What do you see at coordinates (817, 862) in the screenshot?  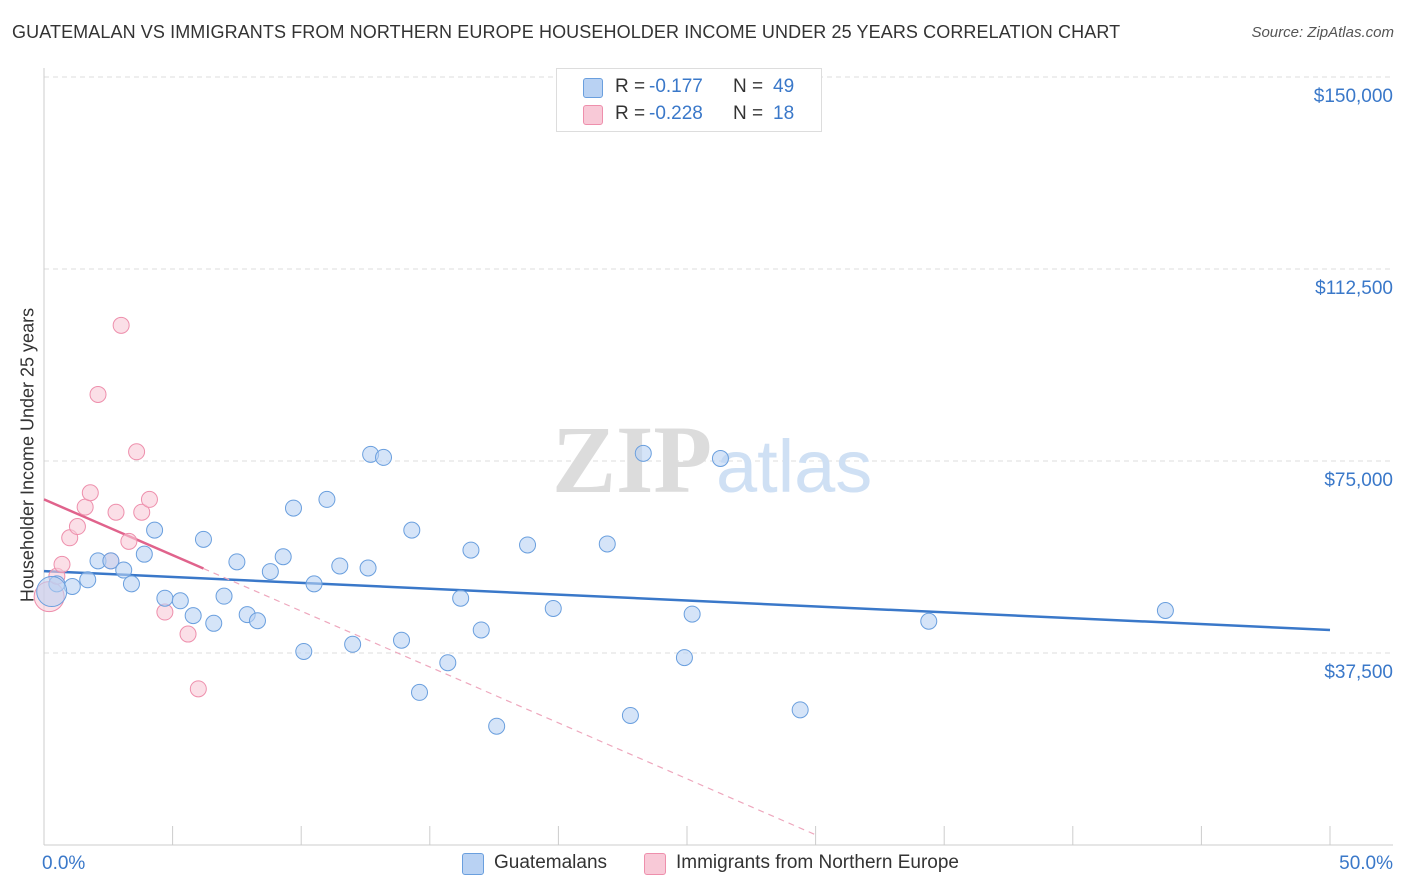 I see `legend-label-northern-europe: Immigrants from Northern Europe` at bounding box center [817, 862].